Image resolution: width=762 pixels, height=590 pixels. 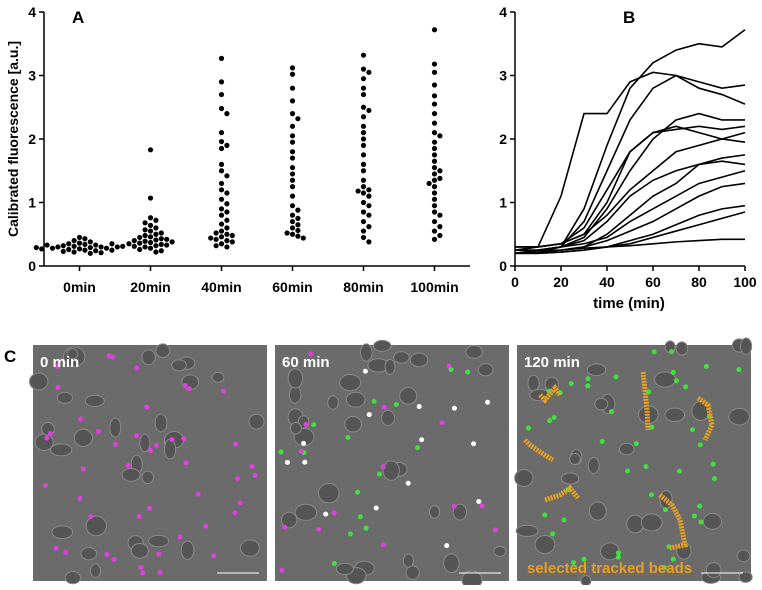 I want to click on bead-track, so click(x=562, y=493).